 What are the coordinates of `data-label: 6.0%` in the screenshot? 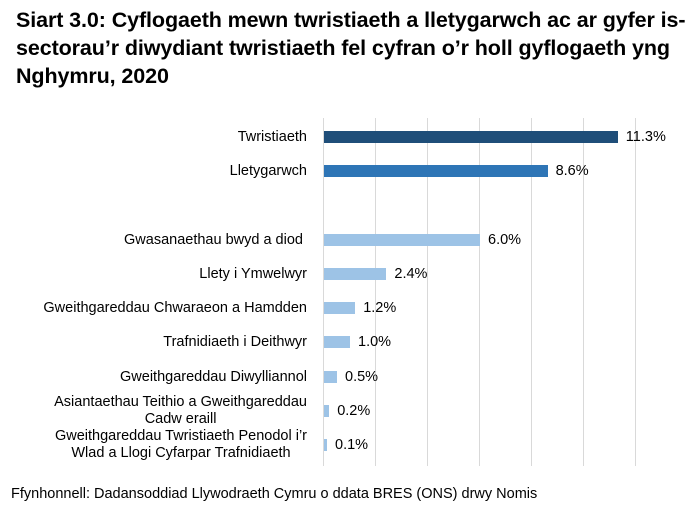 It's located at (505, 240).